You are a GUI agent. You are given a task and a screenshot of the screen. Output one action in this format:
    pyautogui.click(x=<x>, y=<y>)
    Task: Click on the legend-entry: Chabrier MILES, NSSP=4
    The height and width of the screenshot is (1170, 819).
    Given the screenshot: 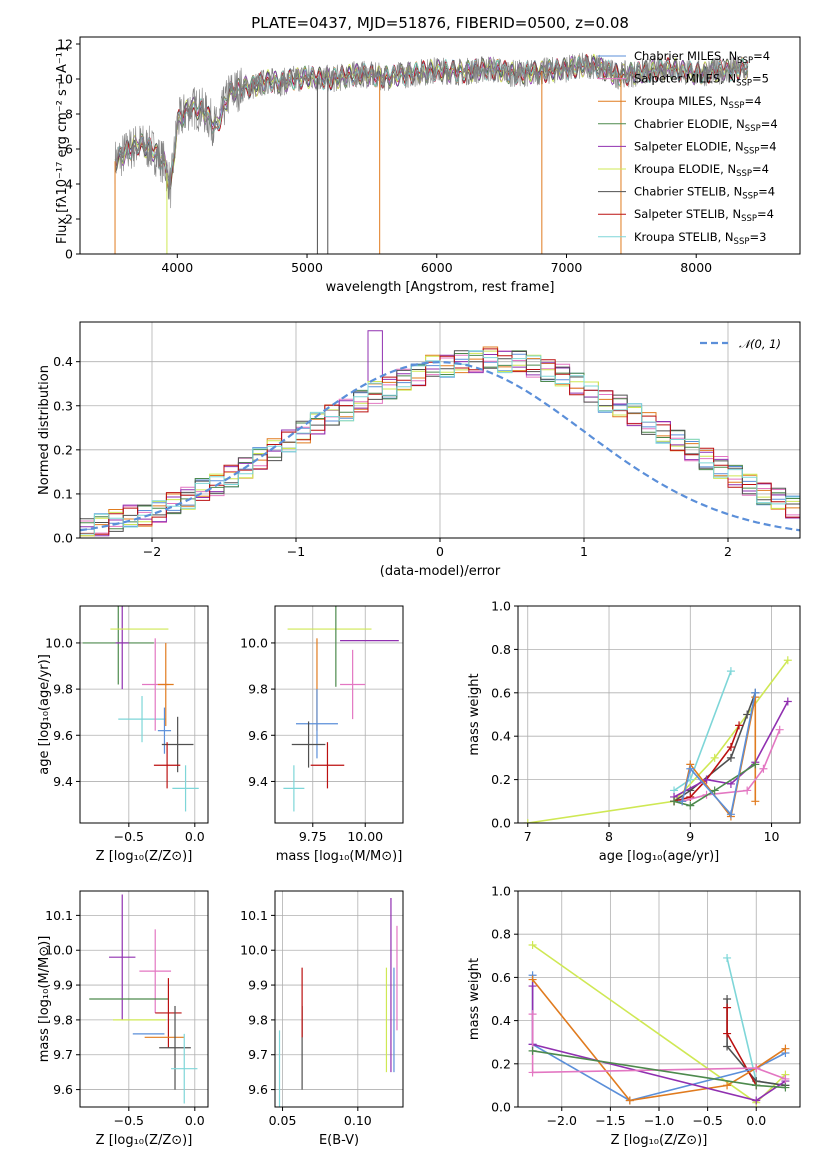 What is the action you would take?
    pyautogui.click(x=702, y=57)
    